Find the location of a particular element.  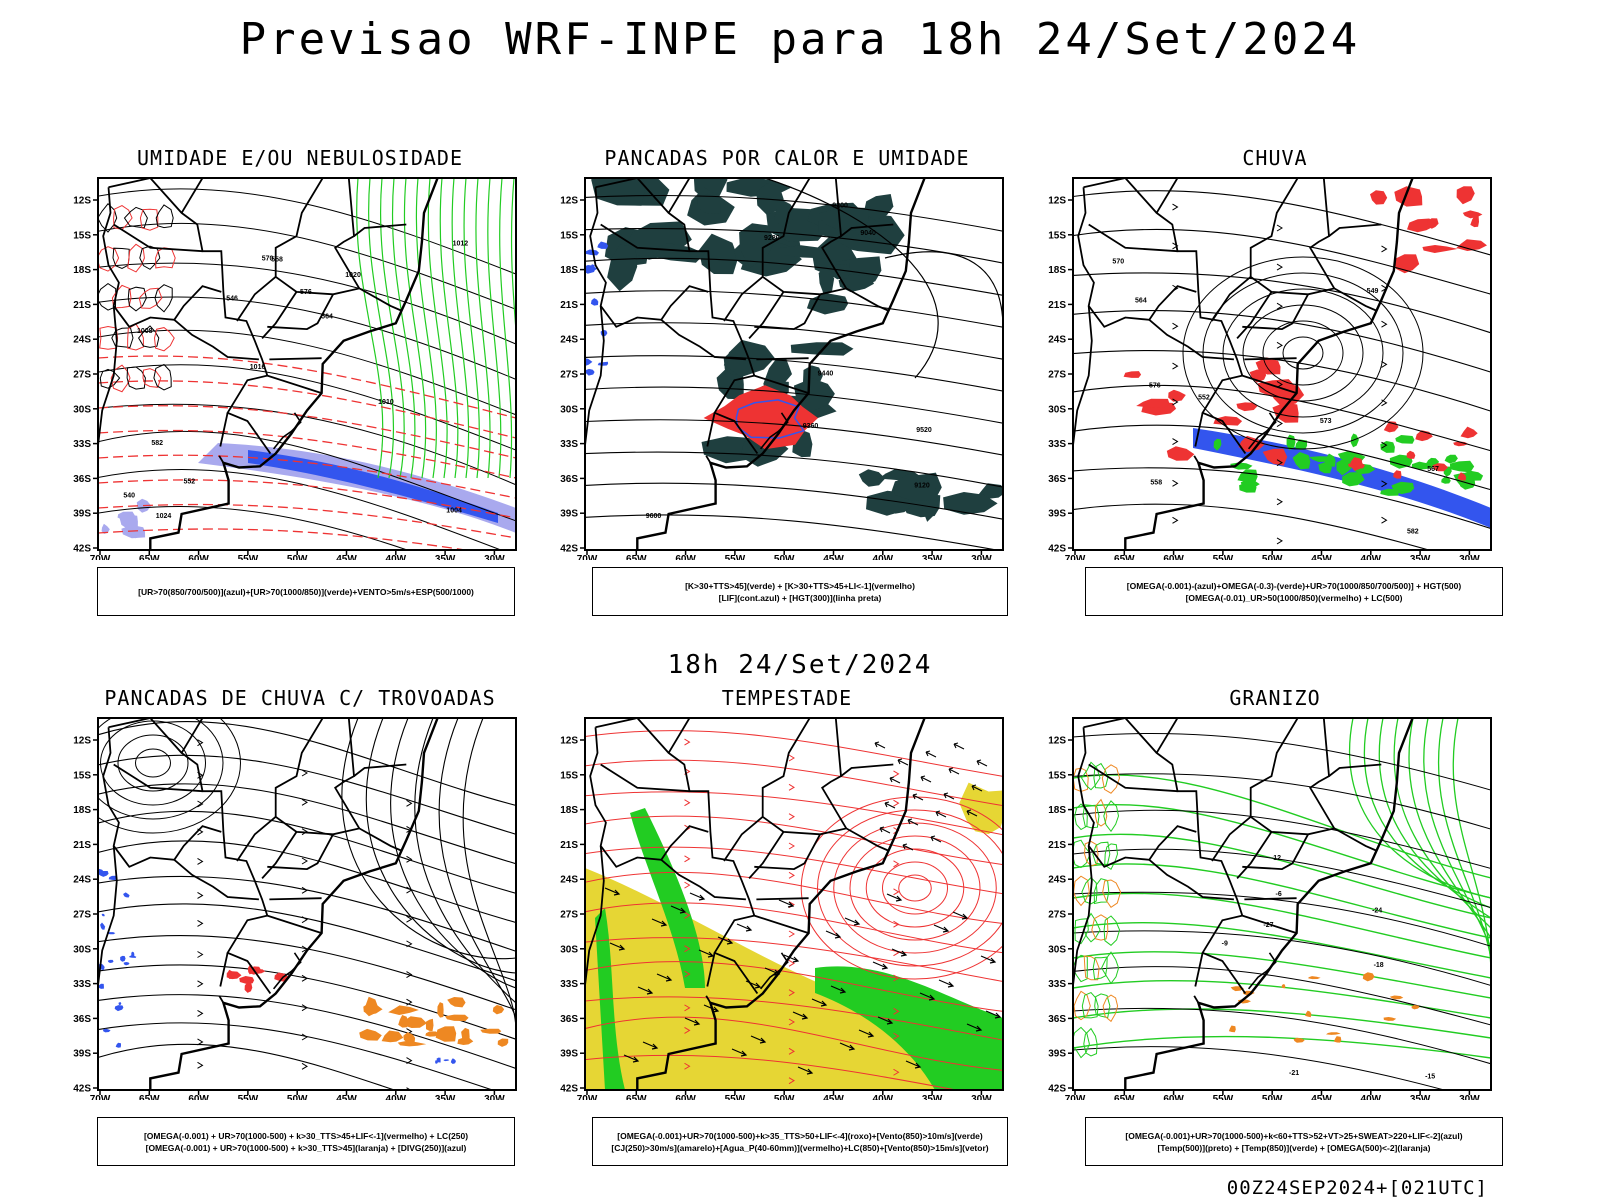

lat-label: 21S is located at coordinates (82, 845).